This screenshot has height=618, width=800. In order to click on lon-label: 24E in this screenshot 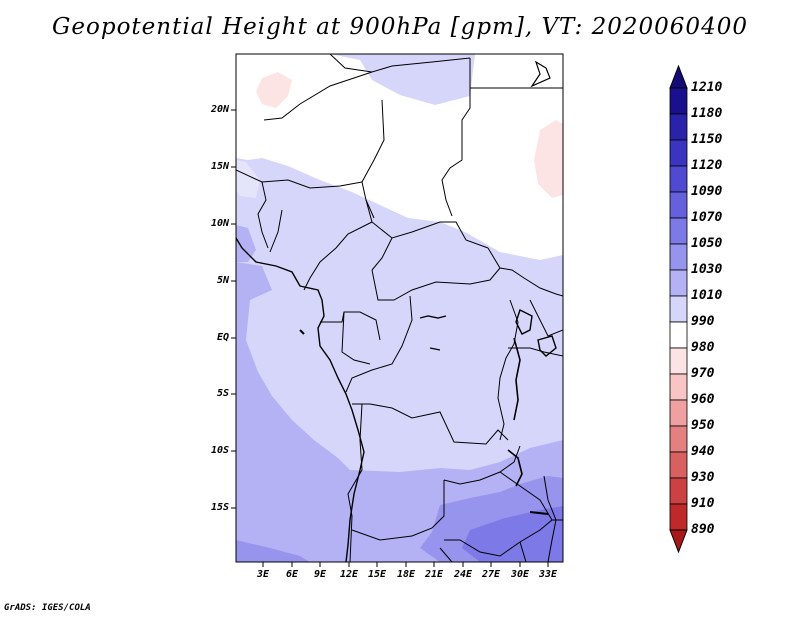, I will do `click(463, 574)`.